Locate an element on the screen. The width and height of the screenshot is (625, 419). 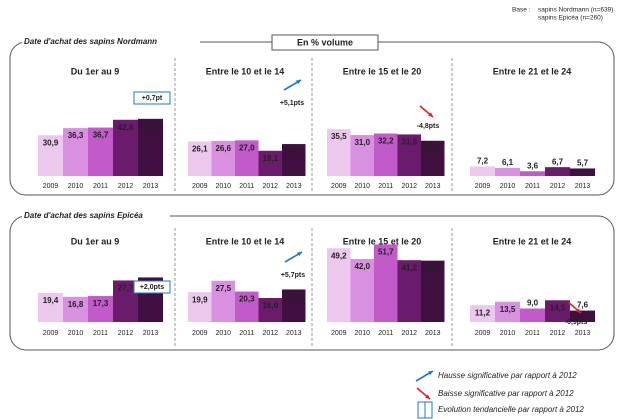
value-label: 26,7 is located at coordinates (433, 148).